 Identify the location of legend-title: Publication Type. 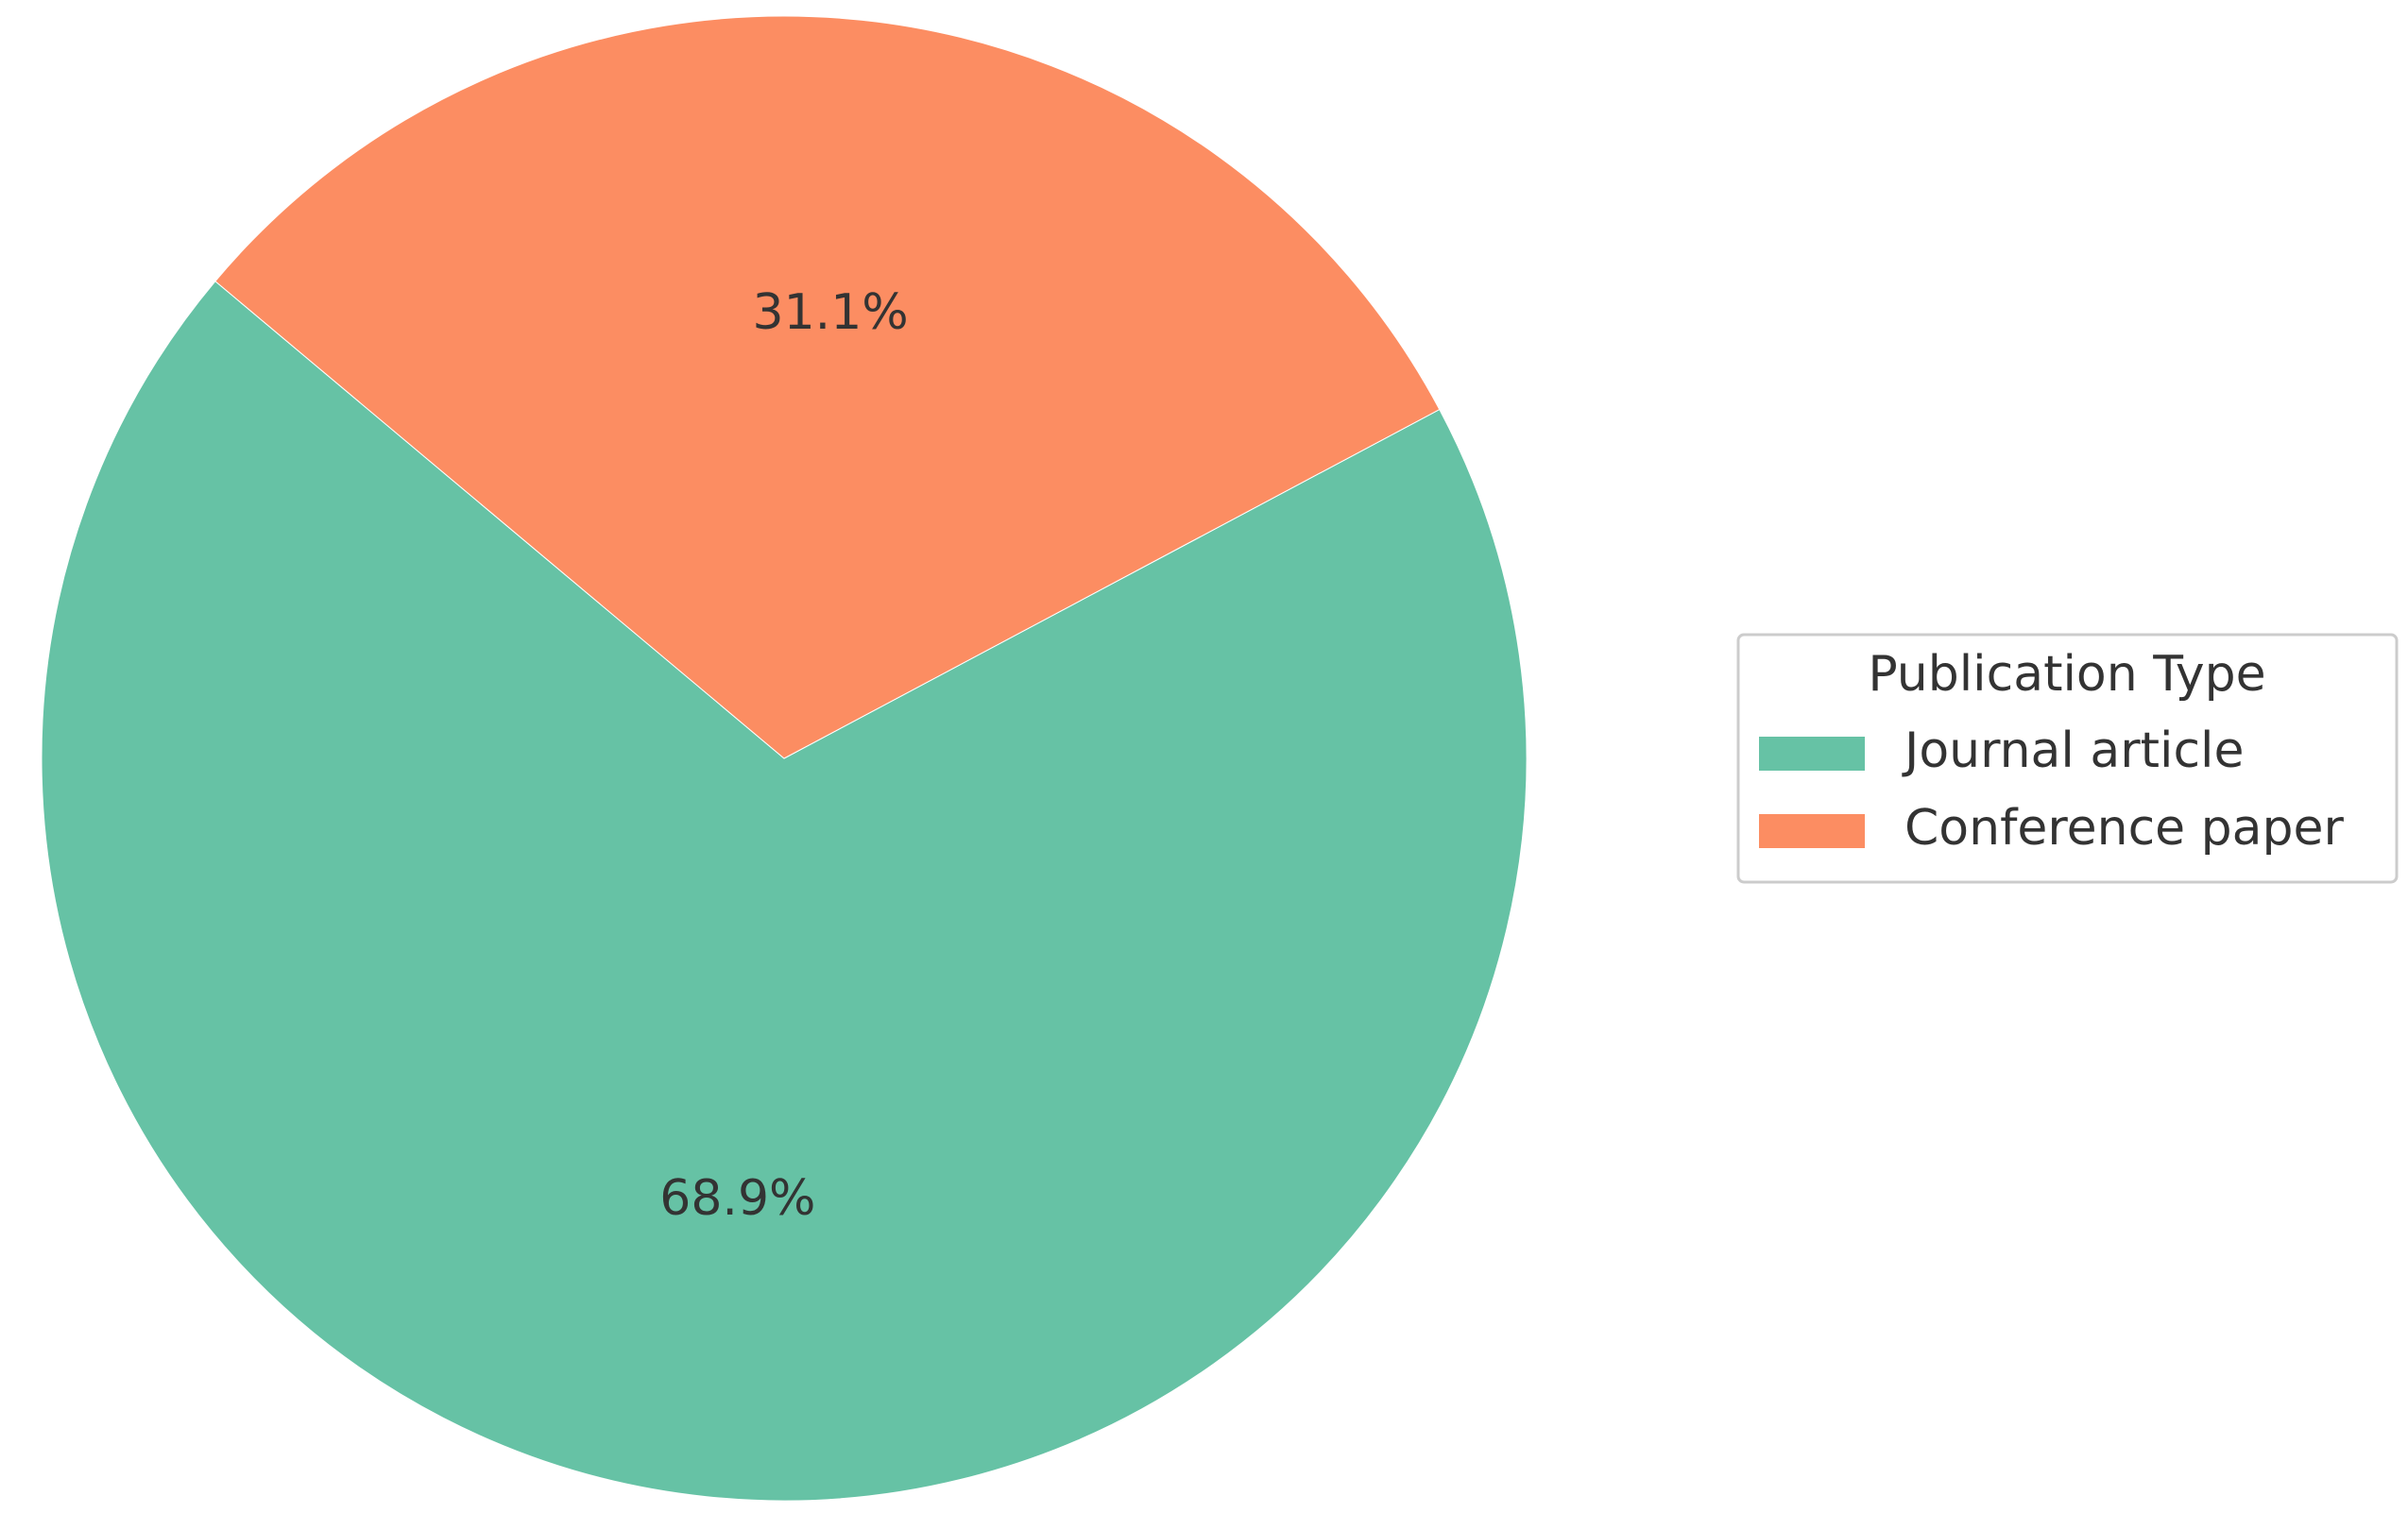
(2066, 674).